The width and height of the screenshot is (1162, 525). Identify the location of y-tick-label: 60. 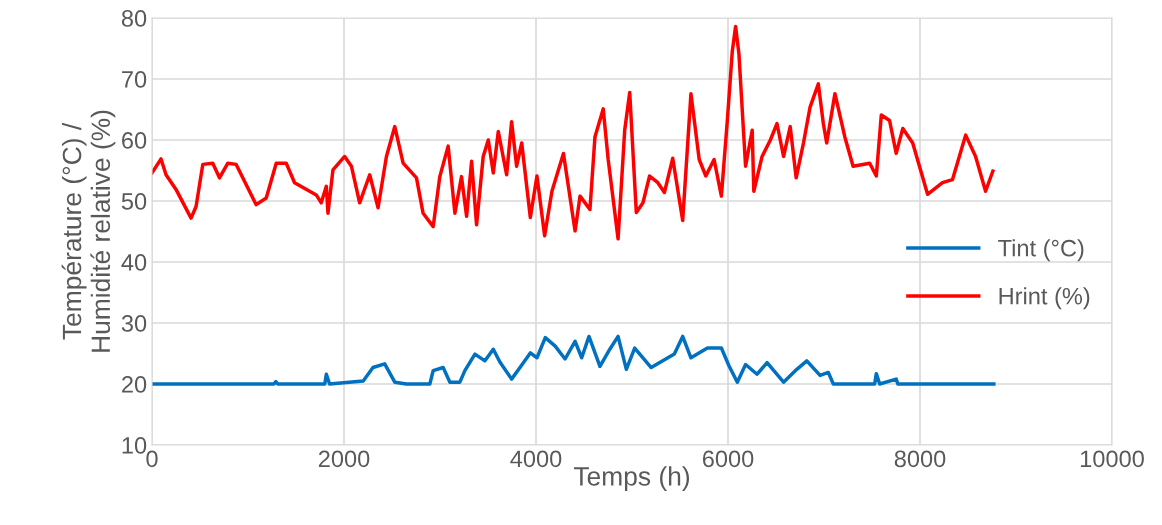
(134, 140).